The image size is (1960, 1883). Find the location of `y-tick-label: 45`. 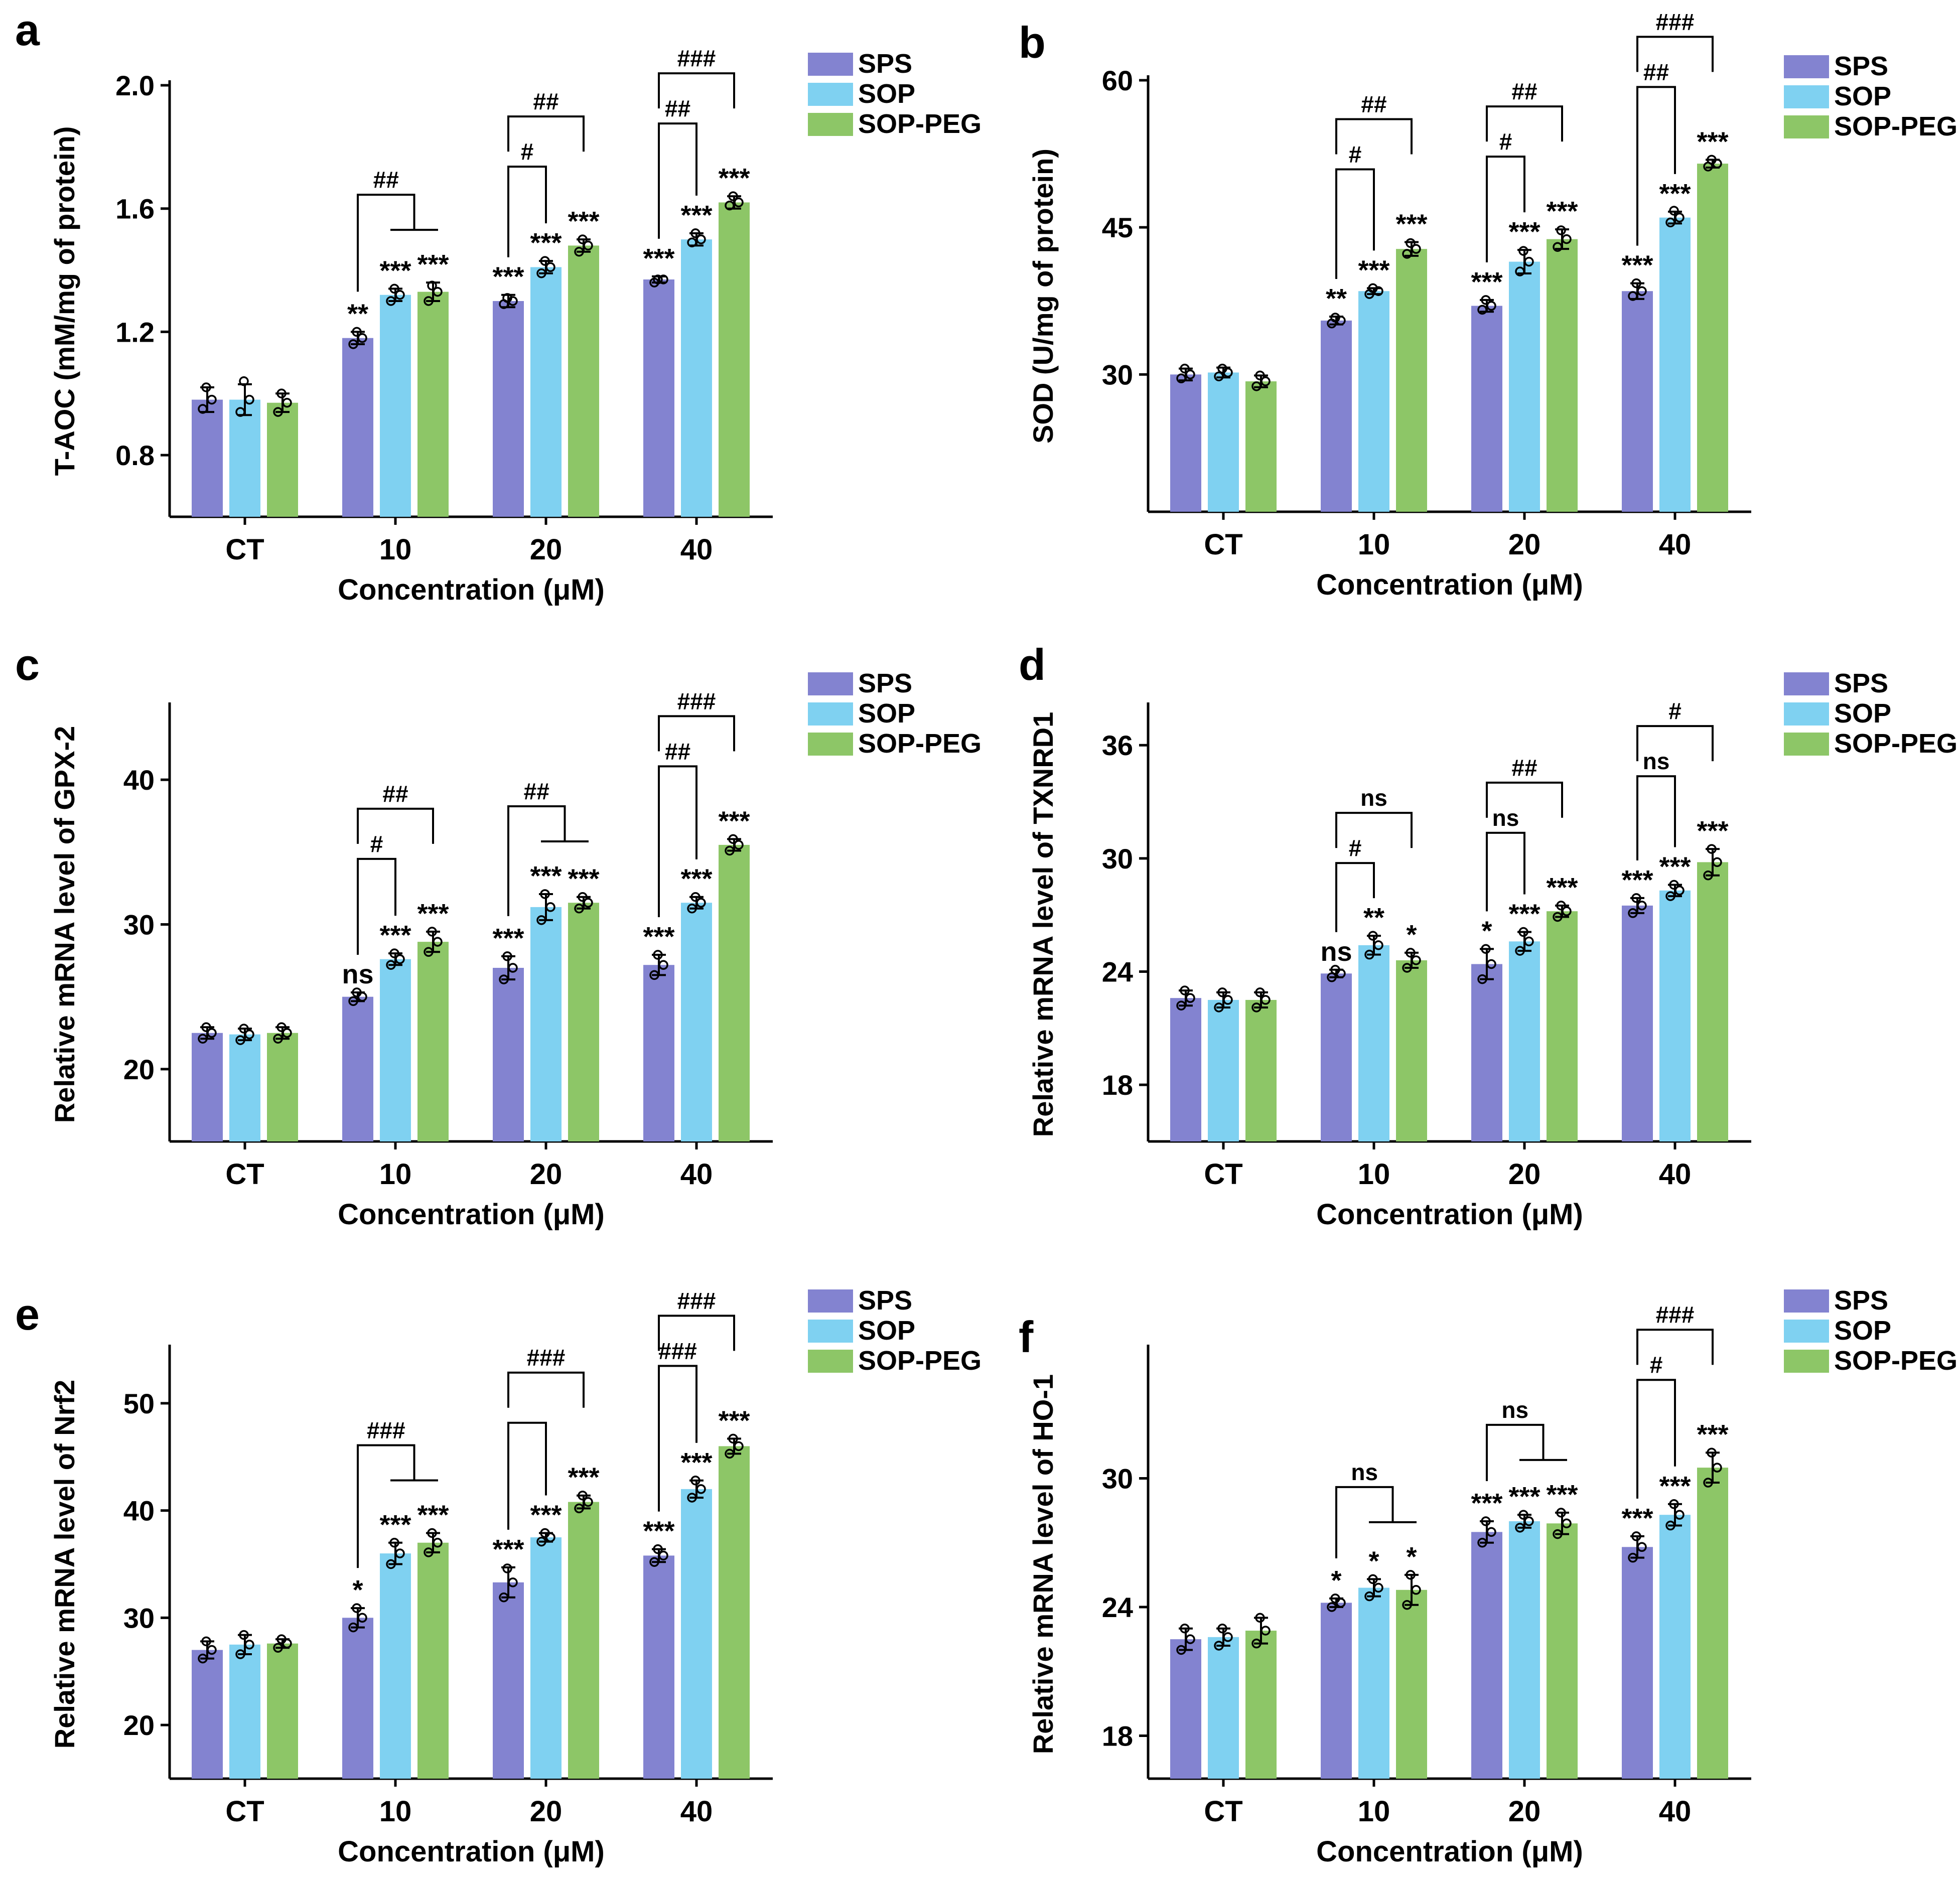

y-tick-label: 45 is located at coordinates (1117, 227).